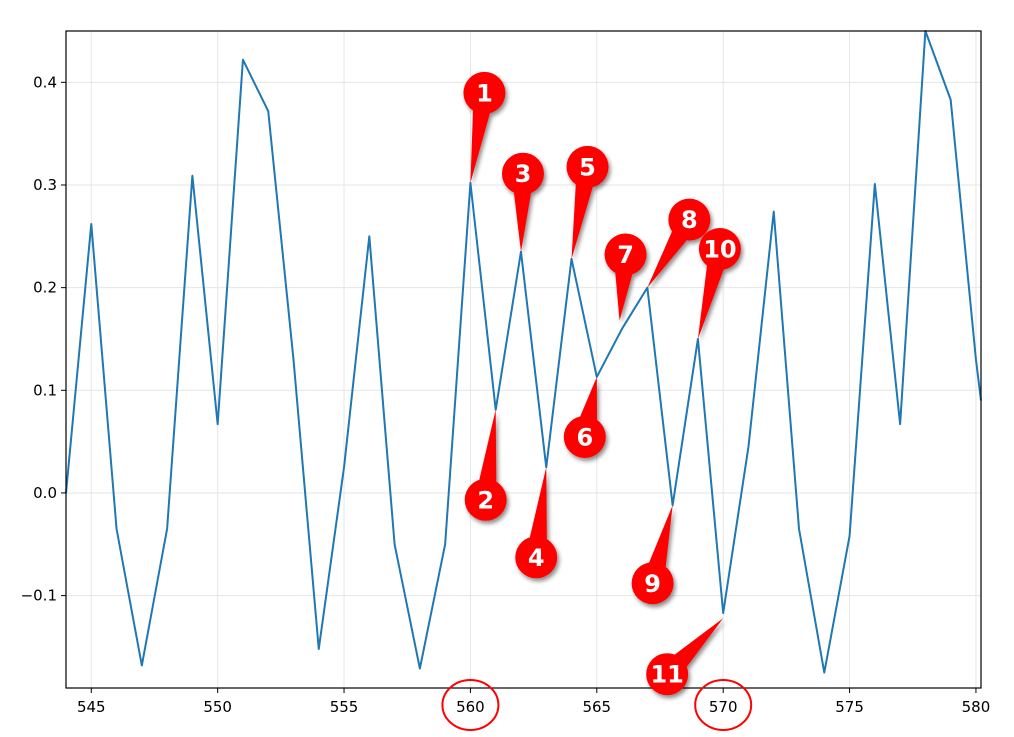 The width and height of the screenshot is (1014, 737). I want to click on y-tick-label: 0.0, so click(45, 493).